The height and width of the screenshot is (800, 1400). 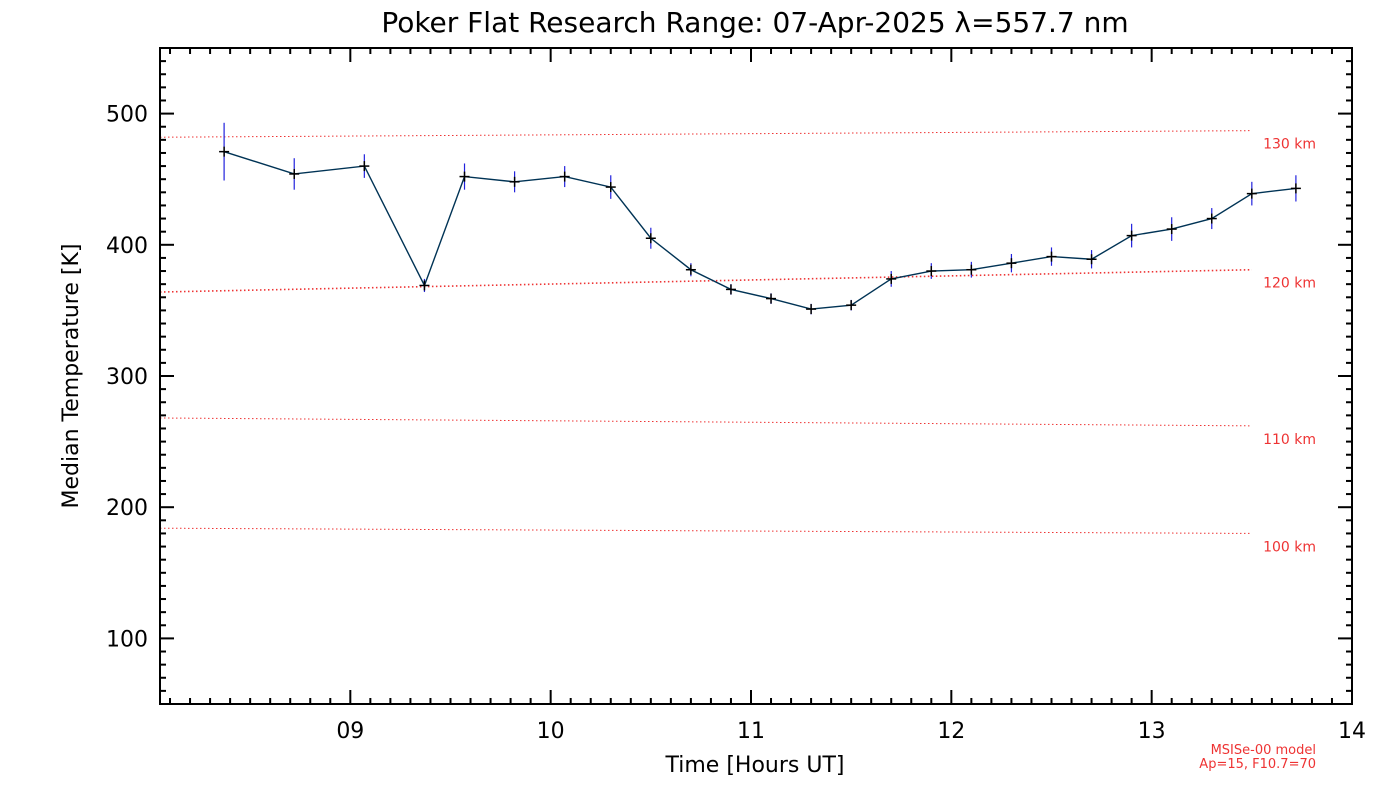 What do you see at coordinates (127, 377) in the screenshot?
I see `y-tick-label: 300` at bounding box center [127, 377].